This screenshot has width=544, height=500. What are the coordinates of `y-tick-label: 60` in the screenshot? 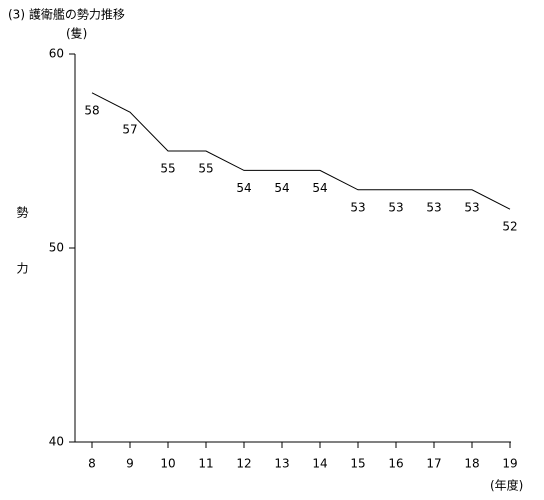 It's located at (56, 54).